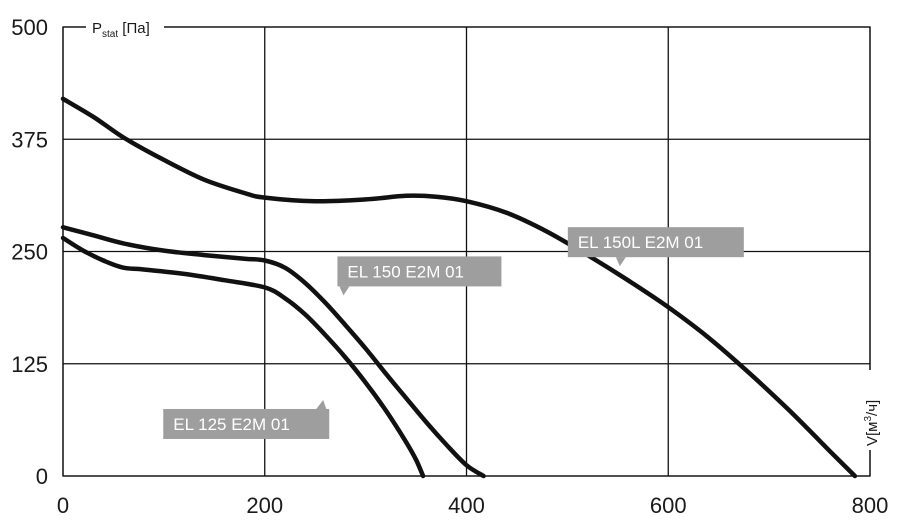  I want to click on series-label-0: EL 150L E2M 01, so click(655, 247).